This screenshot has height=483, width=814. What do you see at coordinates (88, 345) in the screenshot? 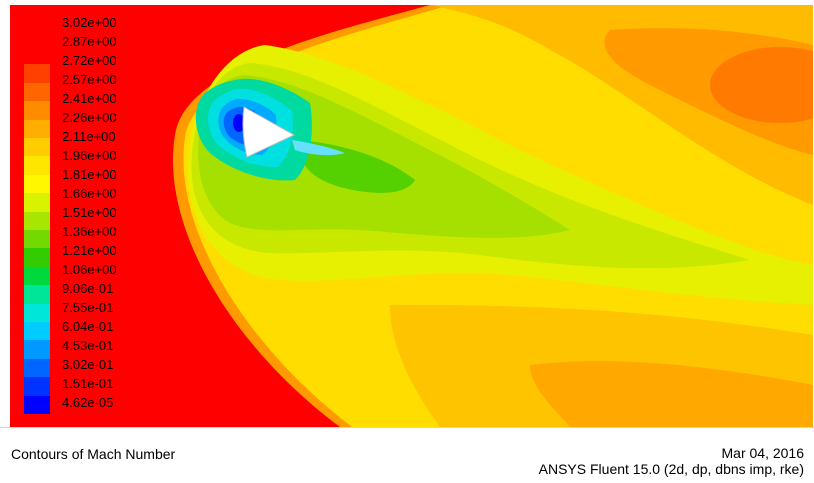
I see `legend-level-label: 4.53e-01` at bounding box center [88, 345].